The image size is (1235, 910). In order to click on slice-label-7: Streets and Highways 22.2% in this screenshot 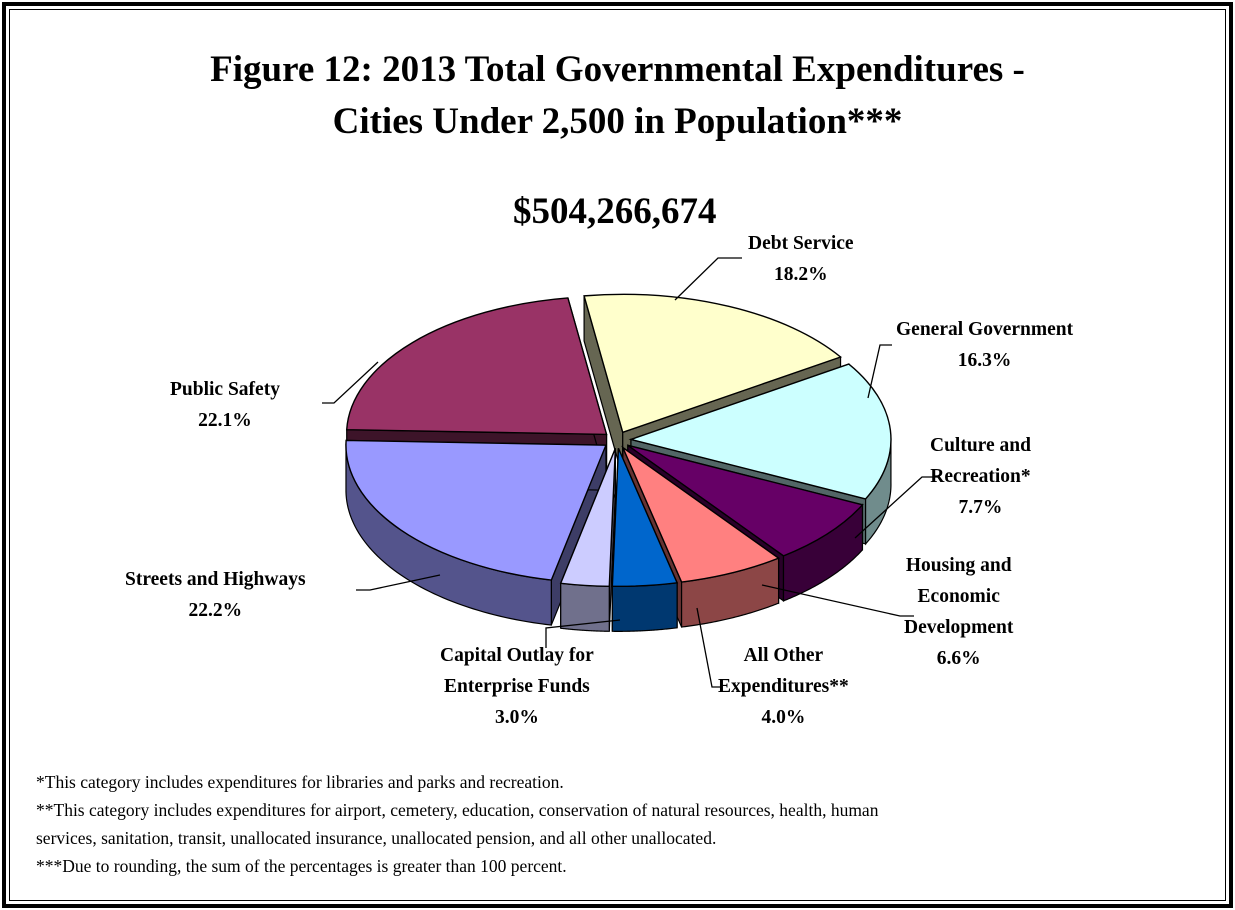, I will do `click(215, 595)`.